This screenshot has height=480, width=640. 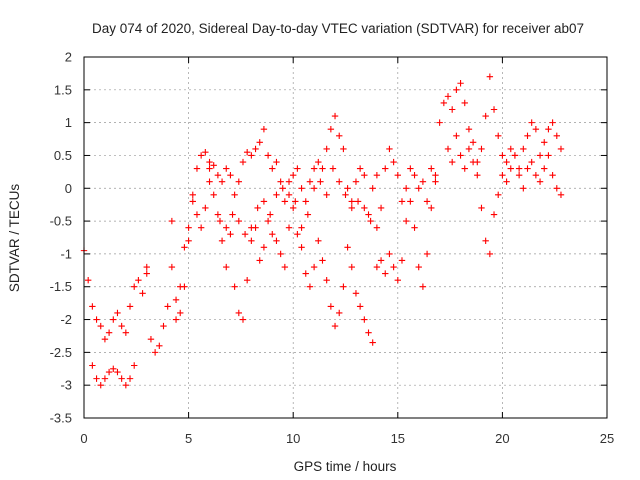 What do you see at coordinates (63, 89) in the screenshot?
I see `y-tick-label: 1.5` at bounding box center [63, 89].